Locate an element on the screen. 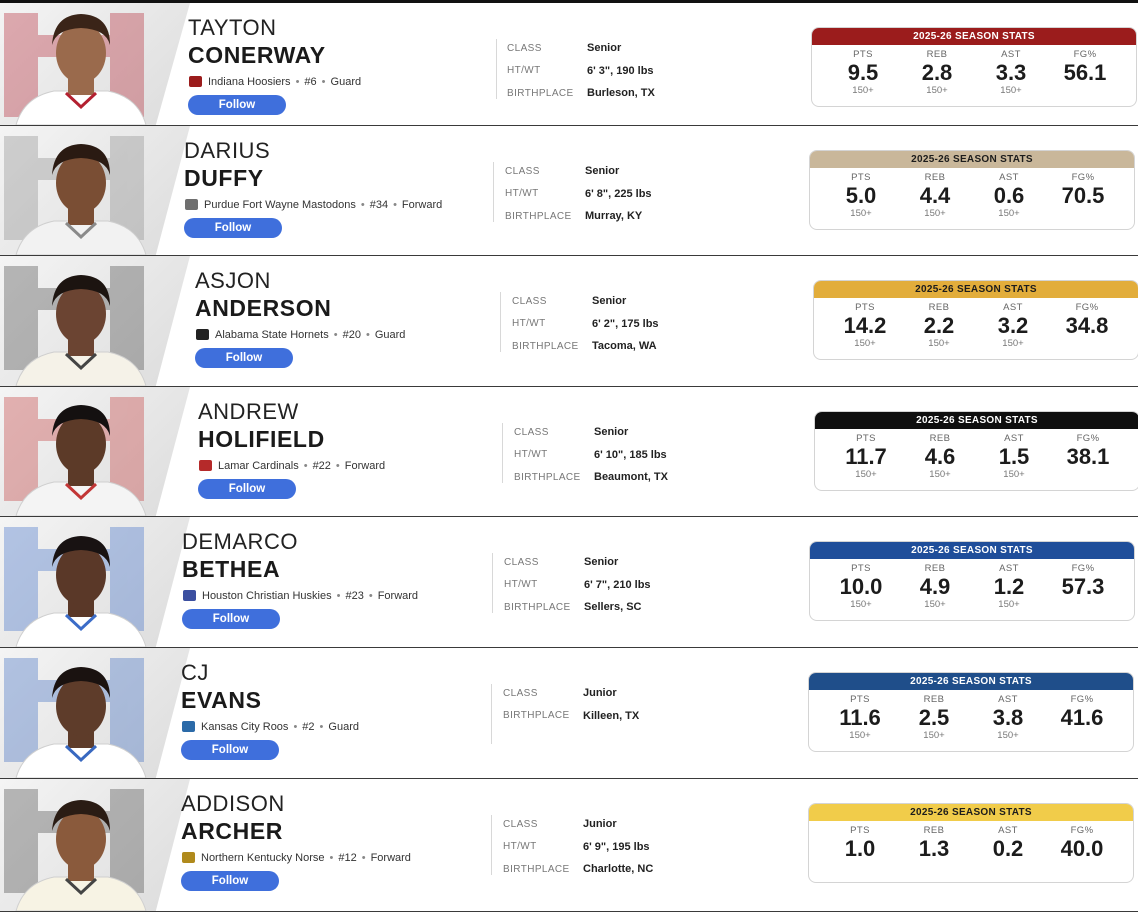  stat-pts: PTS 5.0 150+ is located at coordinates (861, 193).